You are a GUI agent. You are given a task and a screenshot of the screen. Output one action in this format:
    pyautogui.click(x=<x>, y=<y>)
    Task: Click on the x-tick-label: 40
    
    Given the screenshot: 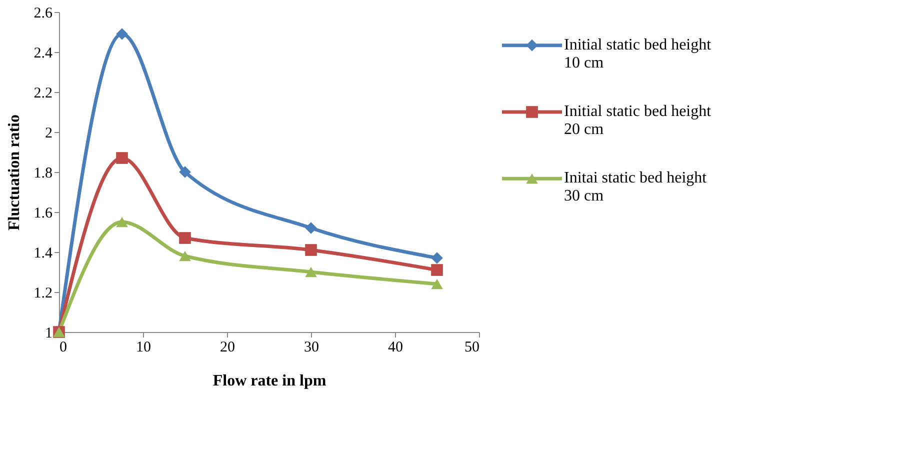 What is the action you would take?
    pyautogui.click(x=395, y=348)
    